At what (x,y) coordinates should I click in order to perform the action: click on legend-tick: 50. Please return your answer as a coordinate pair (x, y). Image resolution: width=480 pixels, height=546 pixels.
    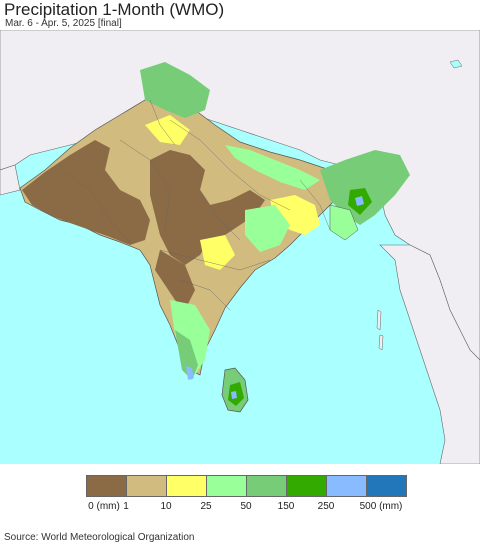
    Looking at the image, I should click on (246, 506).